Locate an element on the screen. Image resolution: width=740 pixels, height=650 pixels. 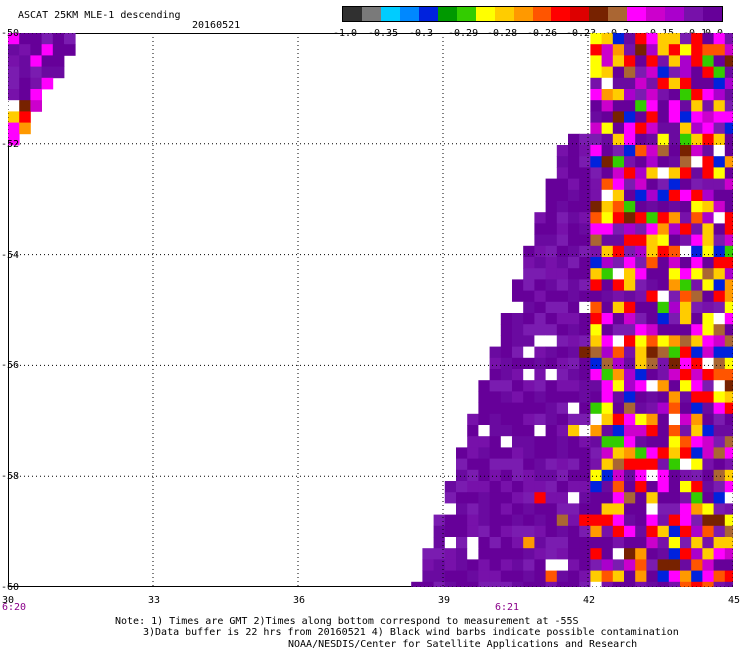
latitude-tick-label: -50 is located at coordinates (10, 33).